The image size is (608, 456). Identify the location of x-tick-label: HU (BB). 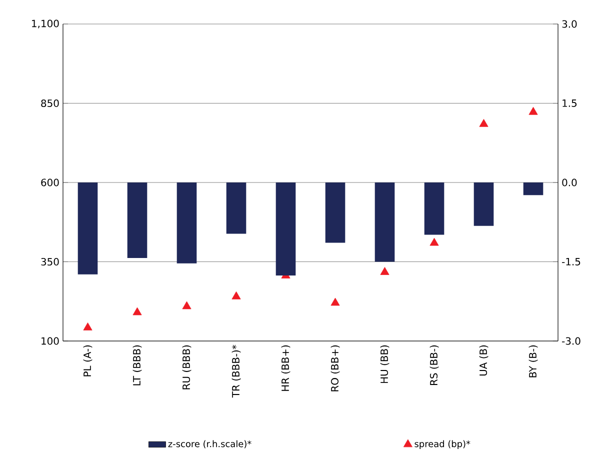
(385, 364).